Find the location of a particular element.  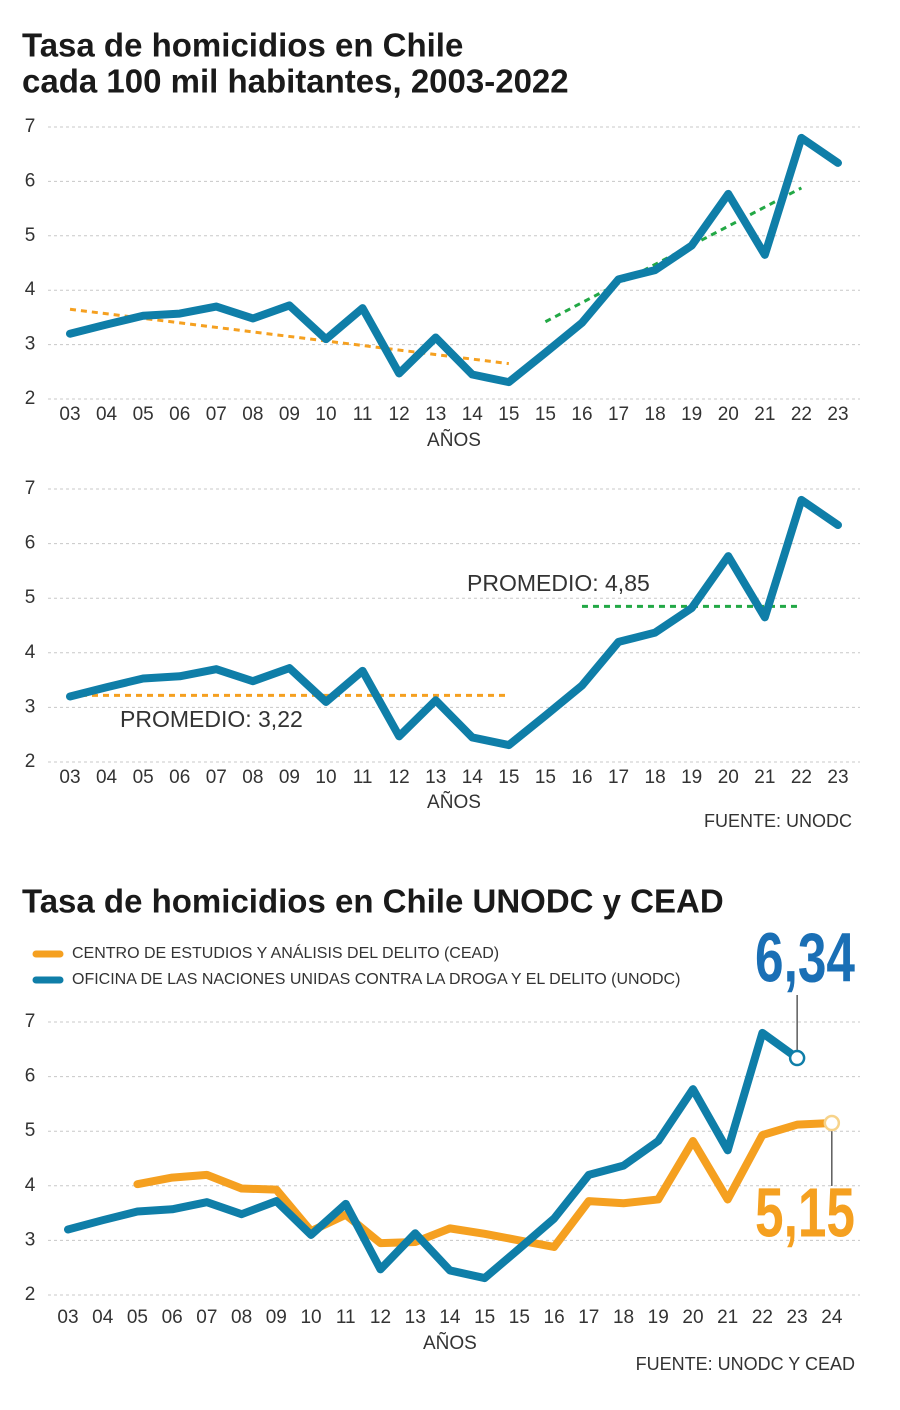

chart-title: Tasa de homicidios en Chile UNODC y CEAD is located at coordinates (373, 901).